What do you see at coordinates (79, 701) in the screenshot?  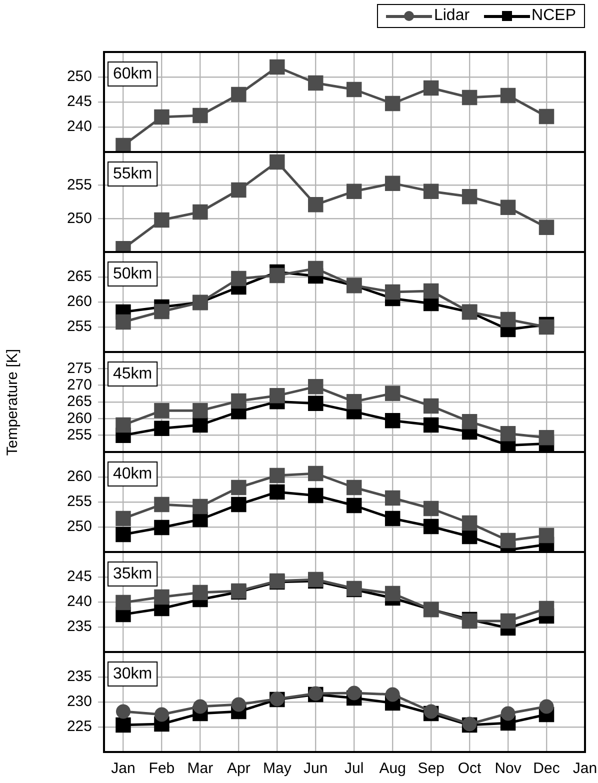 I see `y-tick-label: 230` at bounding box center [79, 701].